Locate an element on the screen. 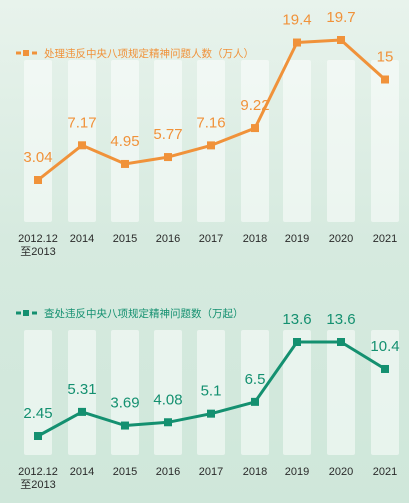 This screenshot has width=409, height=503. data-label: 3.04 is located at coordinates (37, 157).